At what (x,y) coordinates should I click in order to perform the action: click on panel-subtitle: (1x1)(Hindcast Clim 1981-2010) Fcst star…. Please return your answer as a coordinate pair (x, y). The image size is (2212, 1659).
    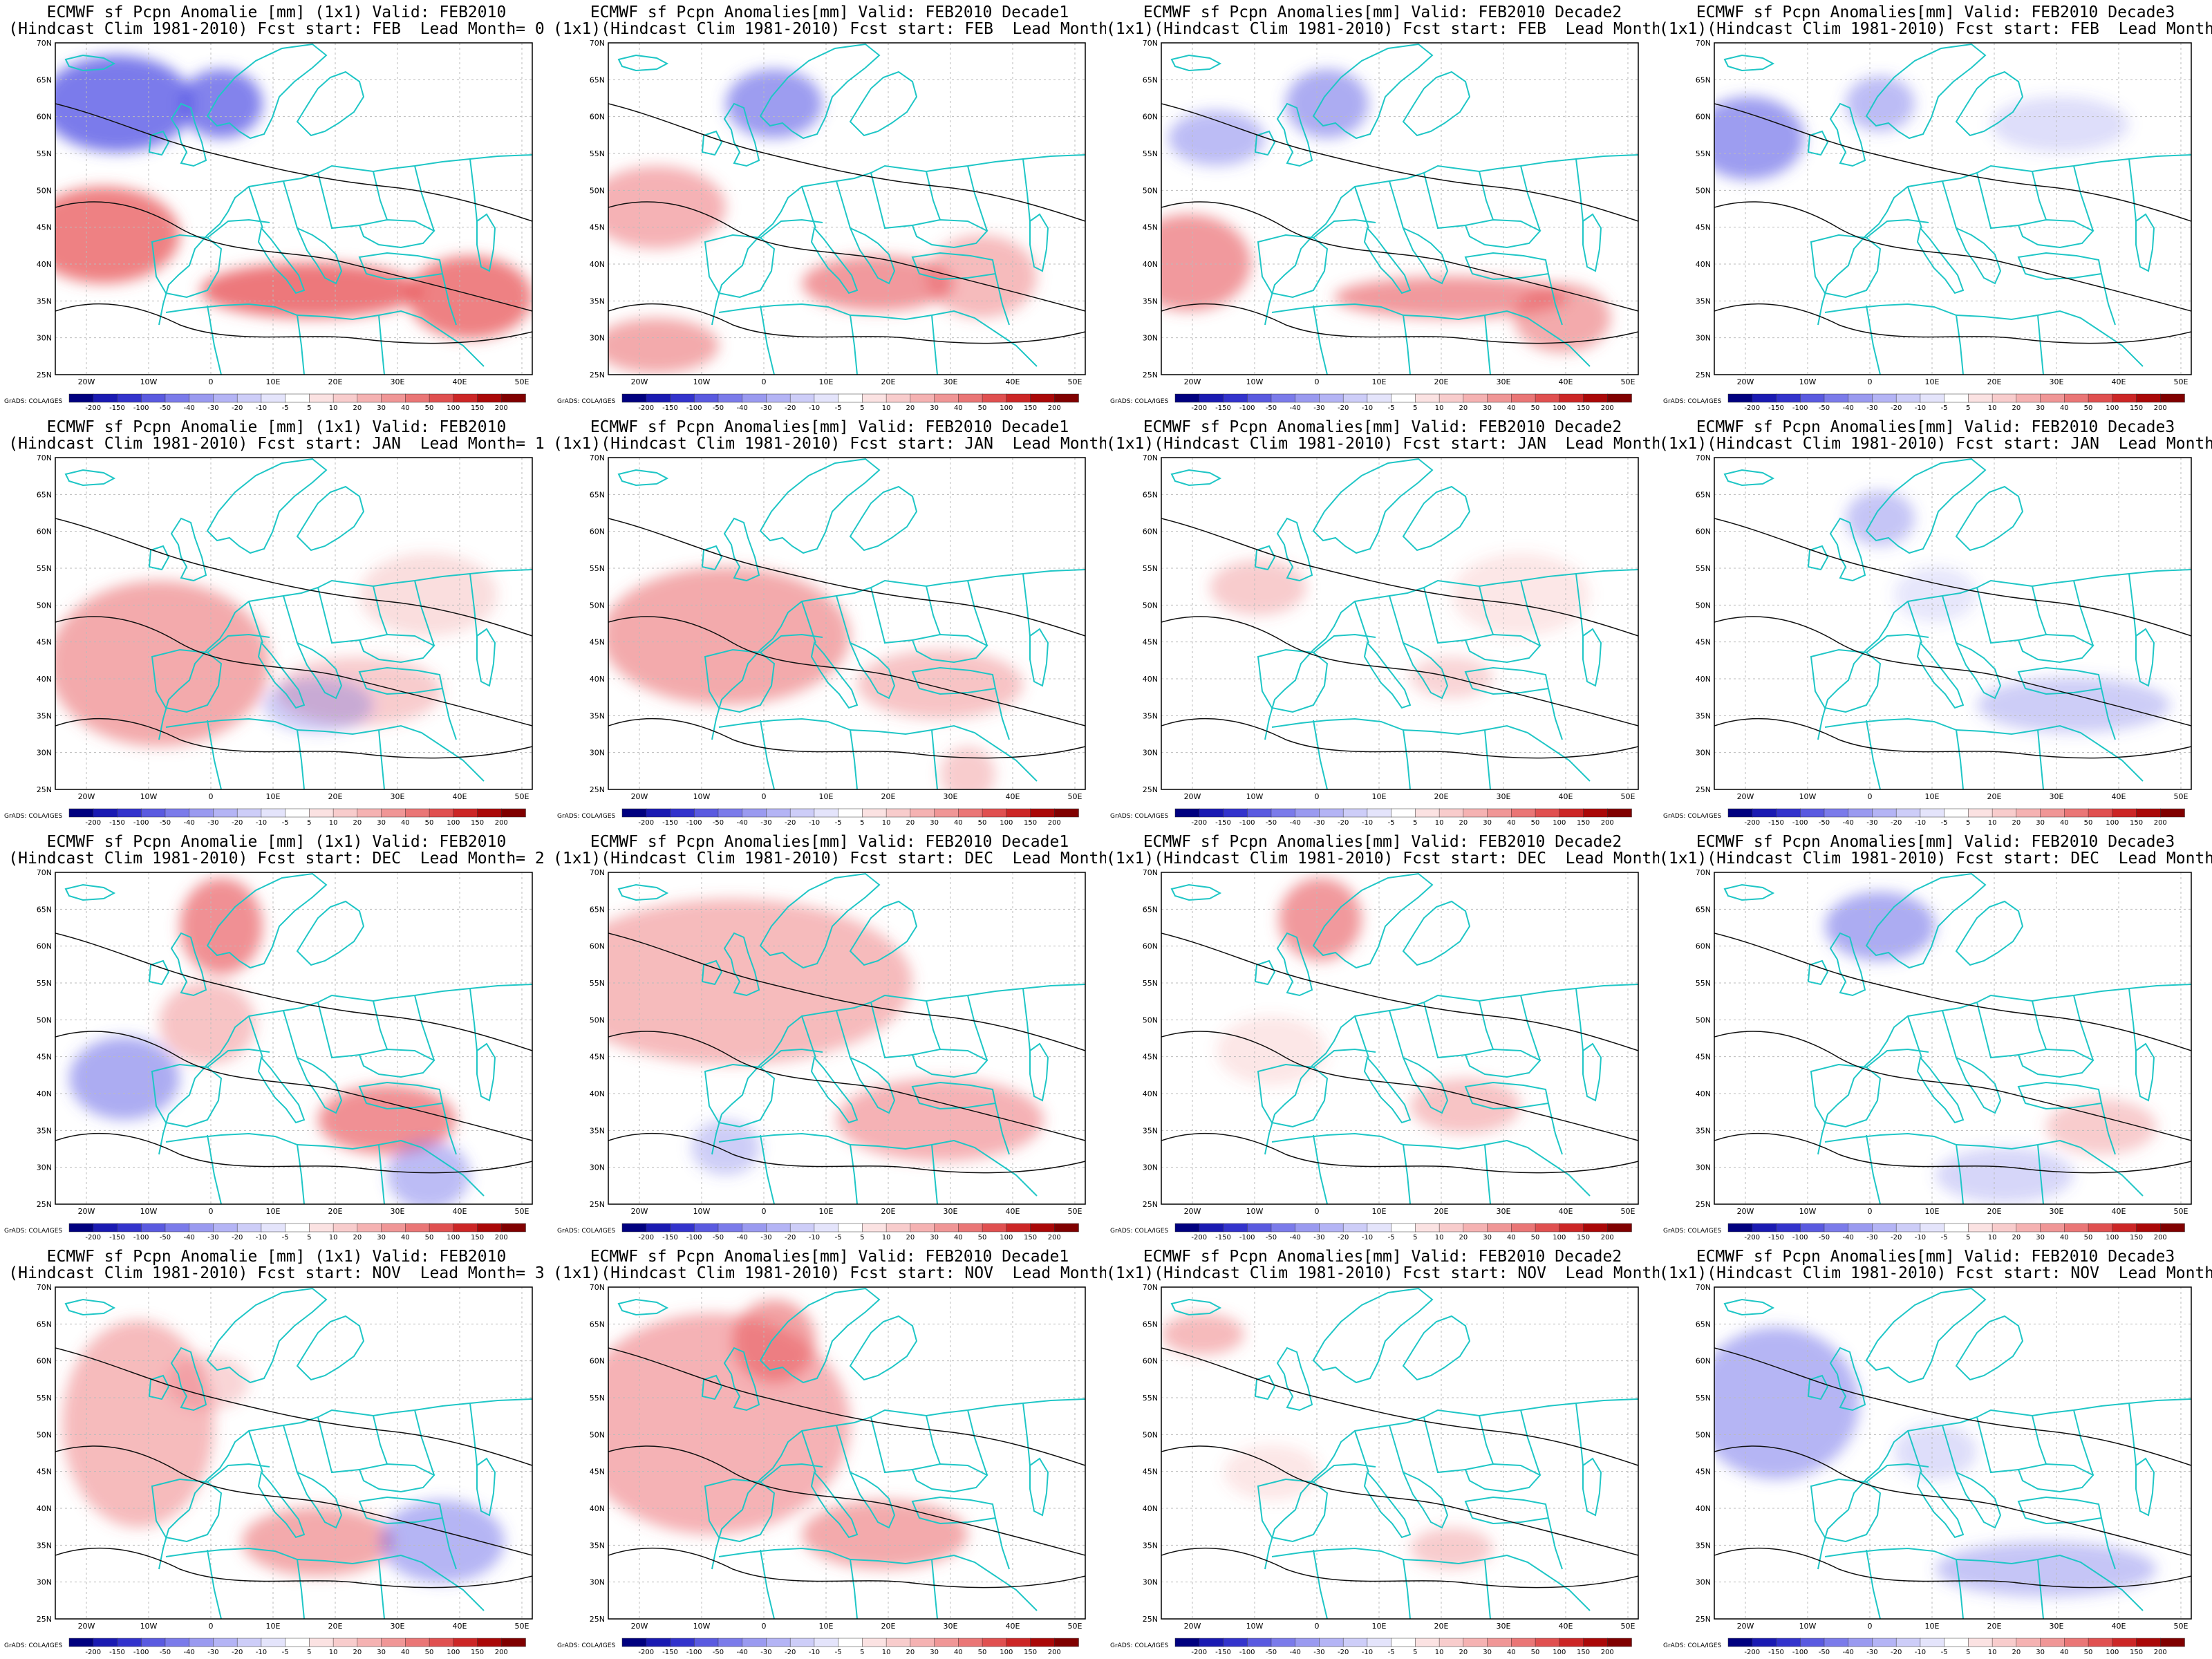
    Looking at the image, I should click on (829, 29).